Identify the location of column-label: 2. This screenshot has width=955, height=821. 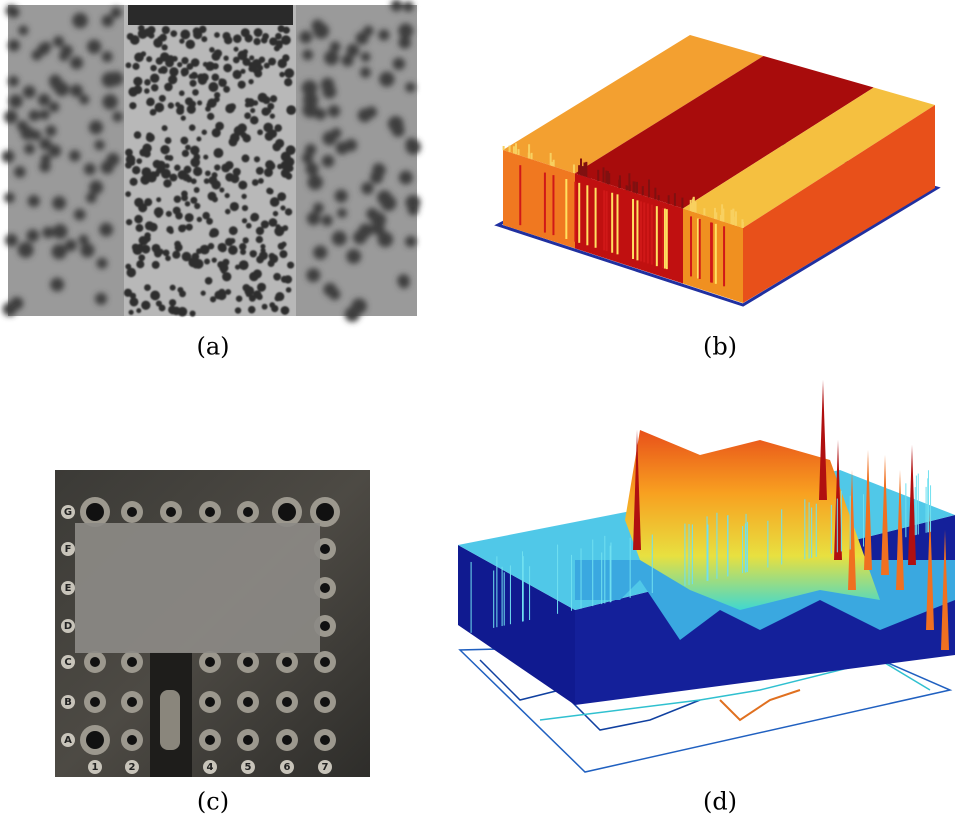
(132, 767).